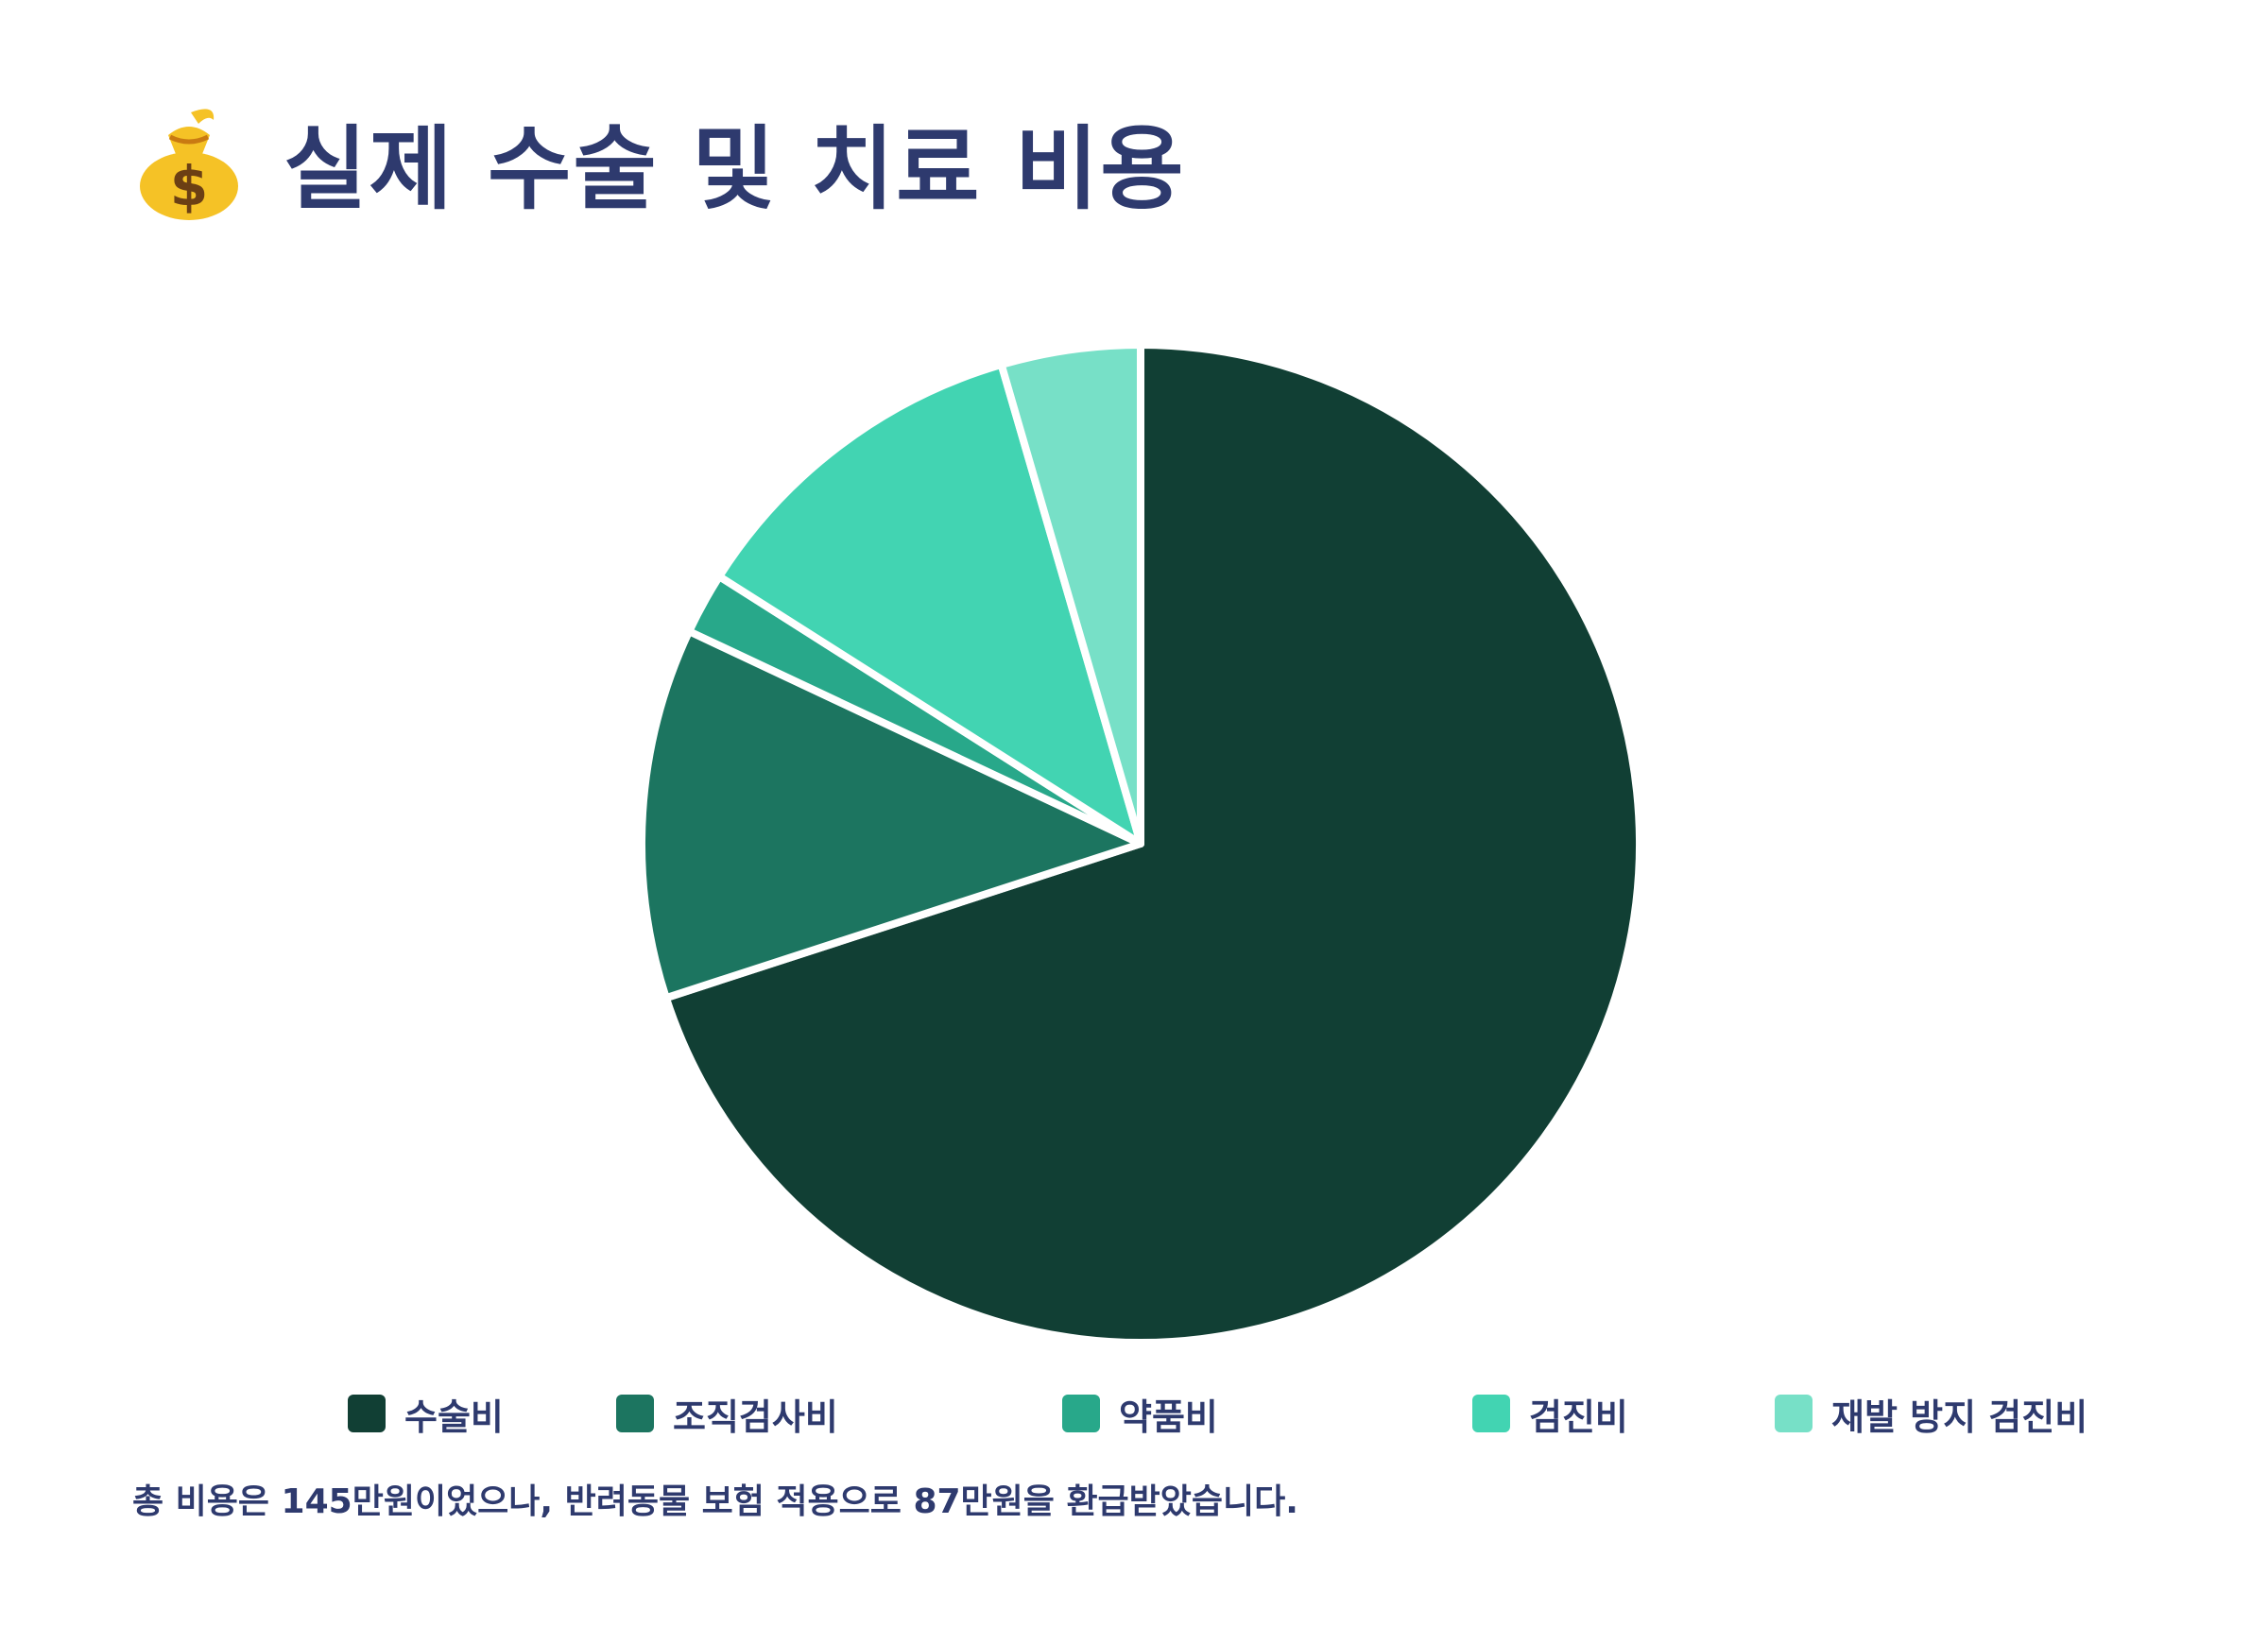  What do you see at coordinates (735, 168) in the screenshot?
I see `page-title: 실제 수술 및 치료 비용` at bounding box center [735, 168].